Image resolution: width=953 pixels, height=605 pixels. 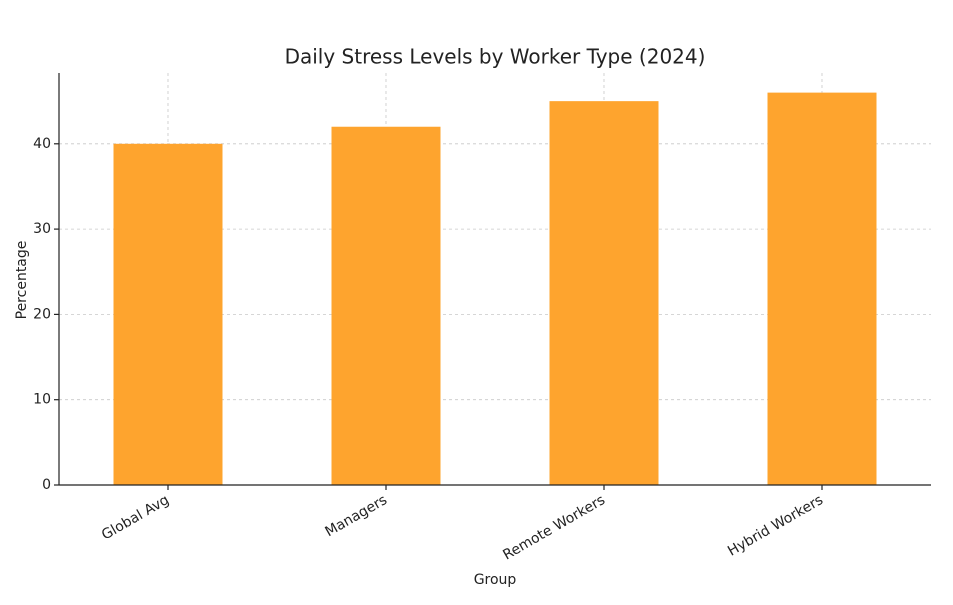 I want to click on y-tick-label: 0, so click(x=46, y=485).